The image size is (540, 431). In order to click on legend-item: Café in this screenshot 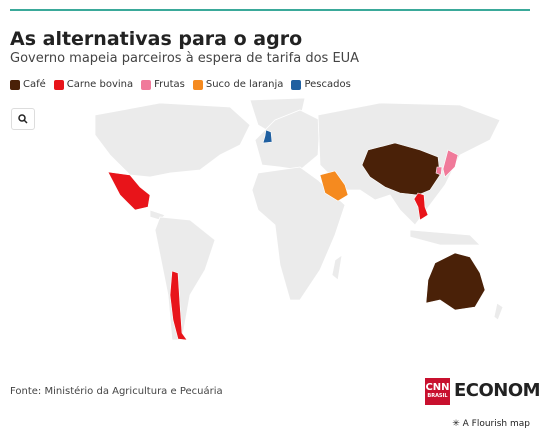, I will do `click(28, 84)`.